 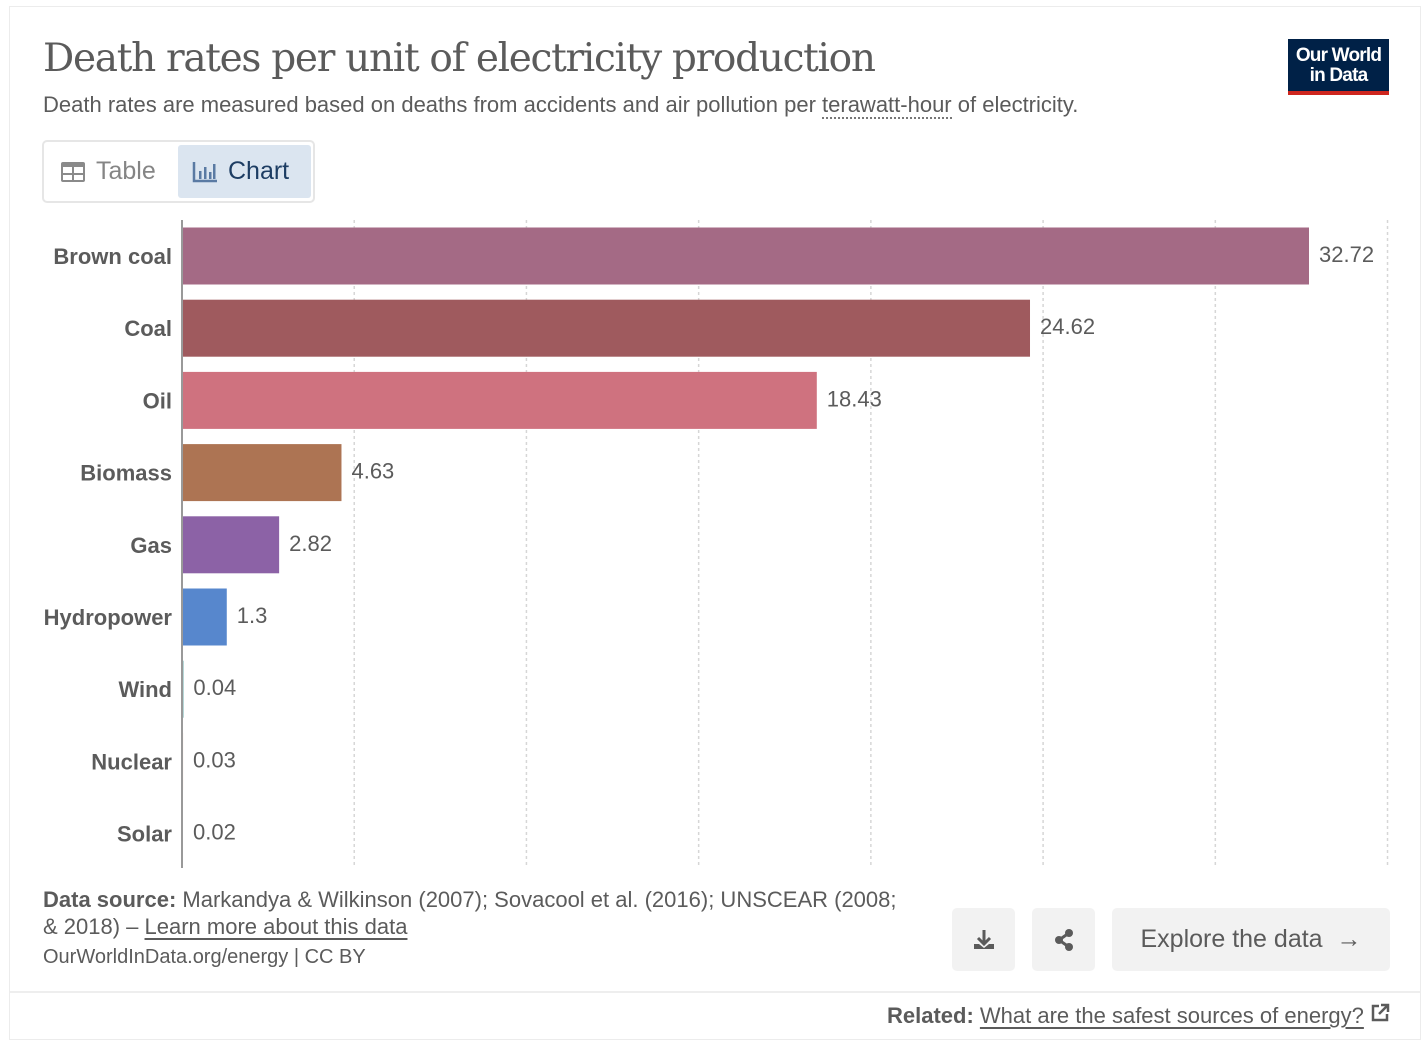 I want to click on category-label: Nuclear, so click(x=131, y=761).